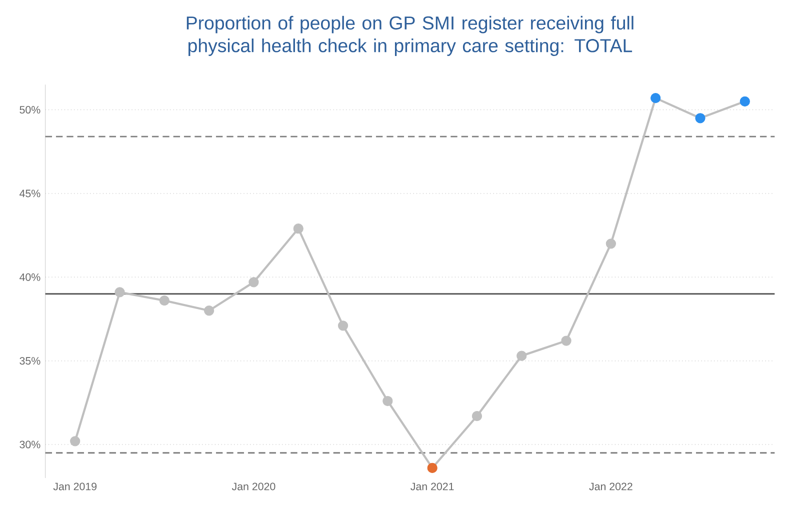 Image resolution: width=794 pixels, height=512 pixels. What do you see at coordinates (30, 277) in the screenshot?
I see `y-tick-label: 40%` at bounding box center [30, 277].